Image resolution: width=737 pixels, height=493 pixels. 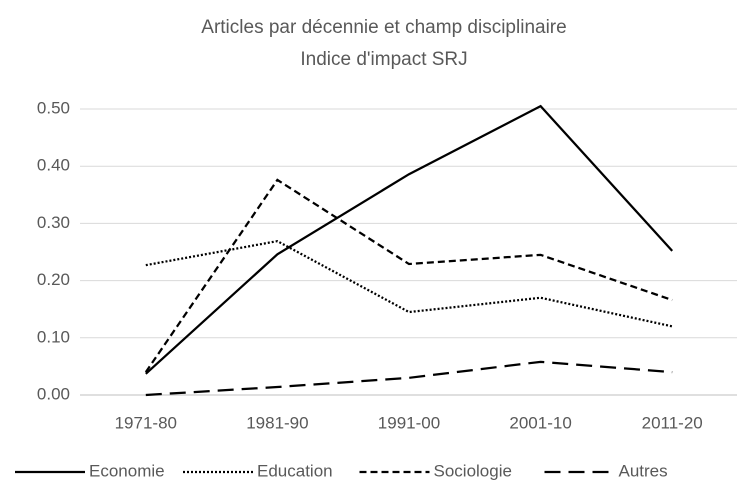 I want to click on x-tick-label: 1971-80, so click(x=146, y=422).